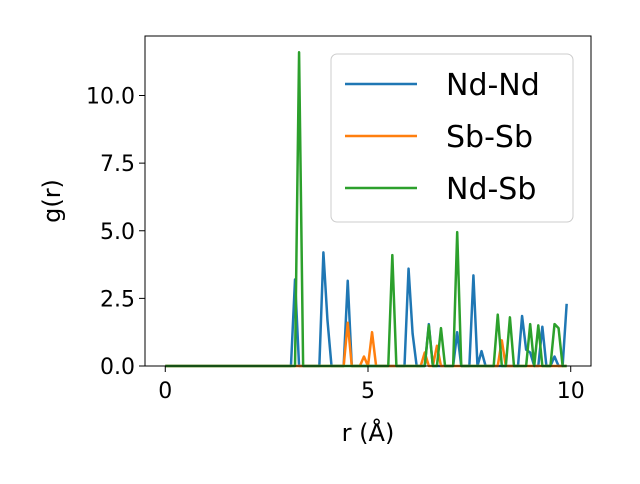 This screenshot has width=640, height=484. Describe the element at coordinates (52, 201) in the screenshot. I see `y-axis-label: g(r)` at that location.